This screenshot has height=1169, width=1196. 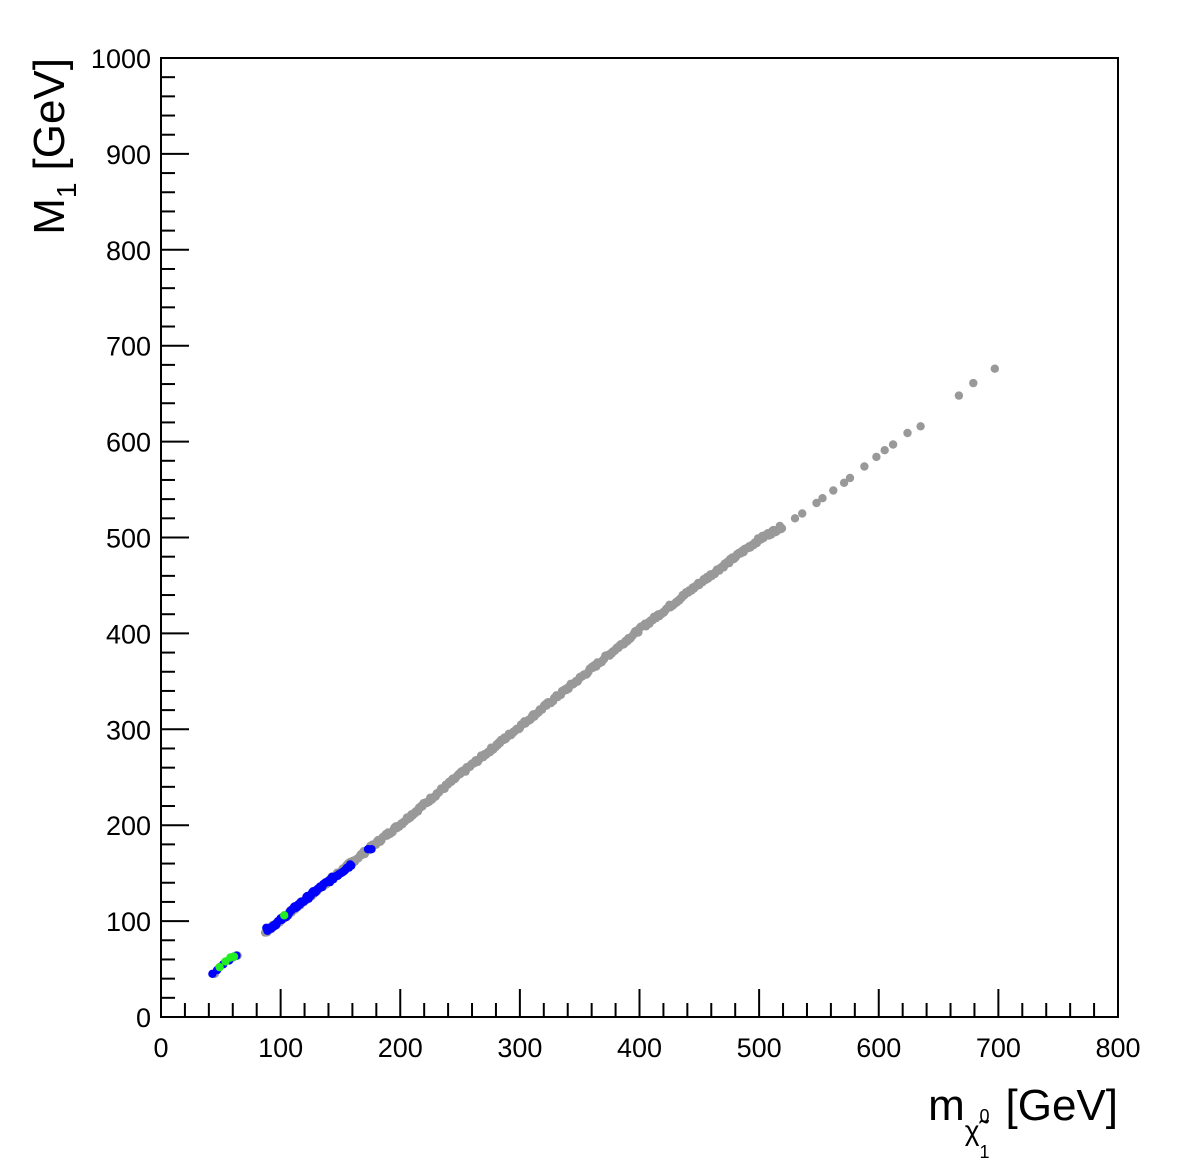 I want to click on x-axis-title-base: m, so click(x=946, y=1105).